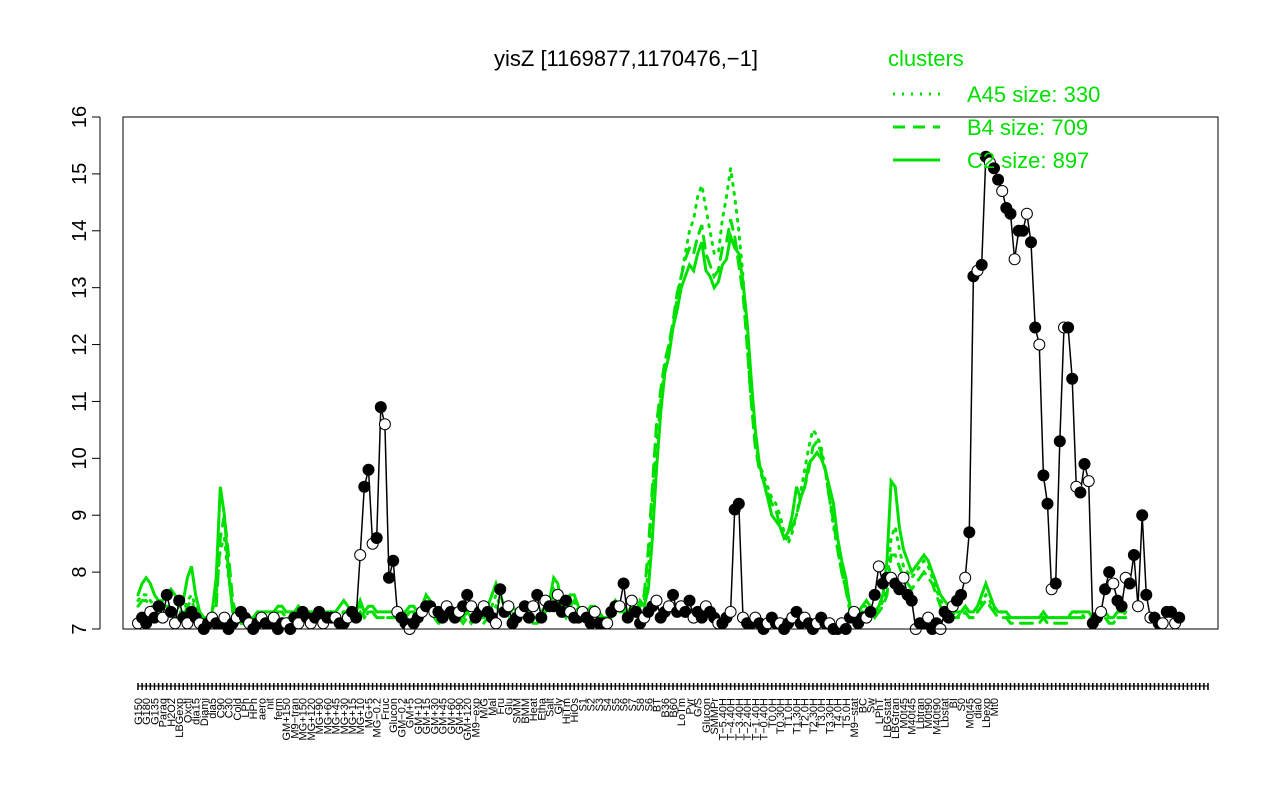 The width and height of the screenshot is (1280, 800). What do you see at coordinates (452, 716) in the screenshot?
I see `x-tick-label: GM+60` at bounding box center [452, 716].